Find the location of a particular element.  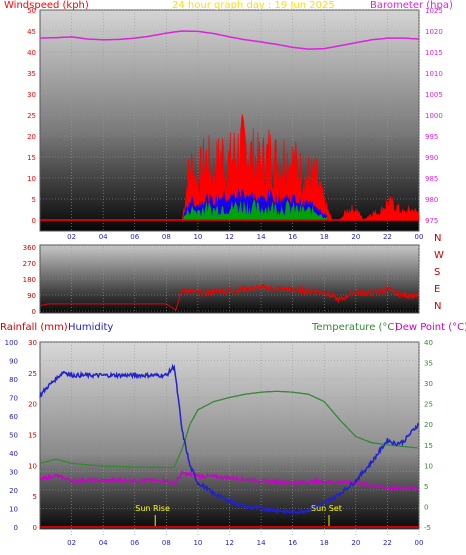

rainfall-tick-label: 30 is located at coordinates (32, 343).